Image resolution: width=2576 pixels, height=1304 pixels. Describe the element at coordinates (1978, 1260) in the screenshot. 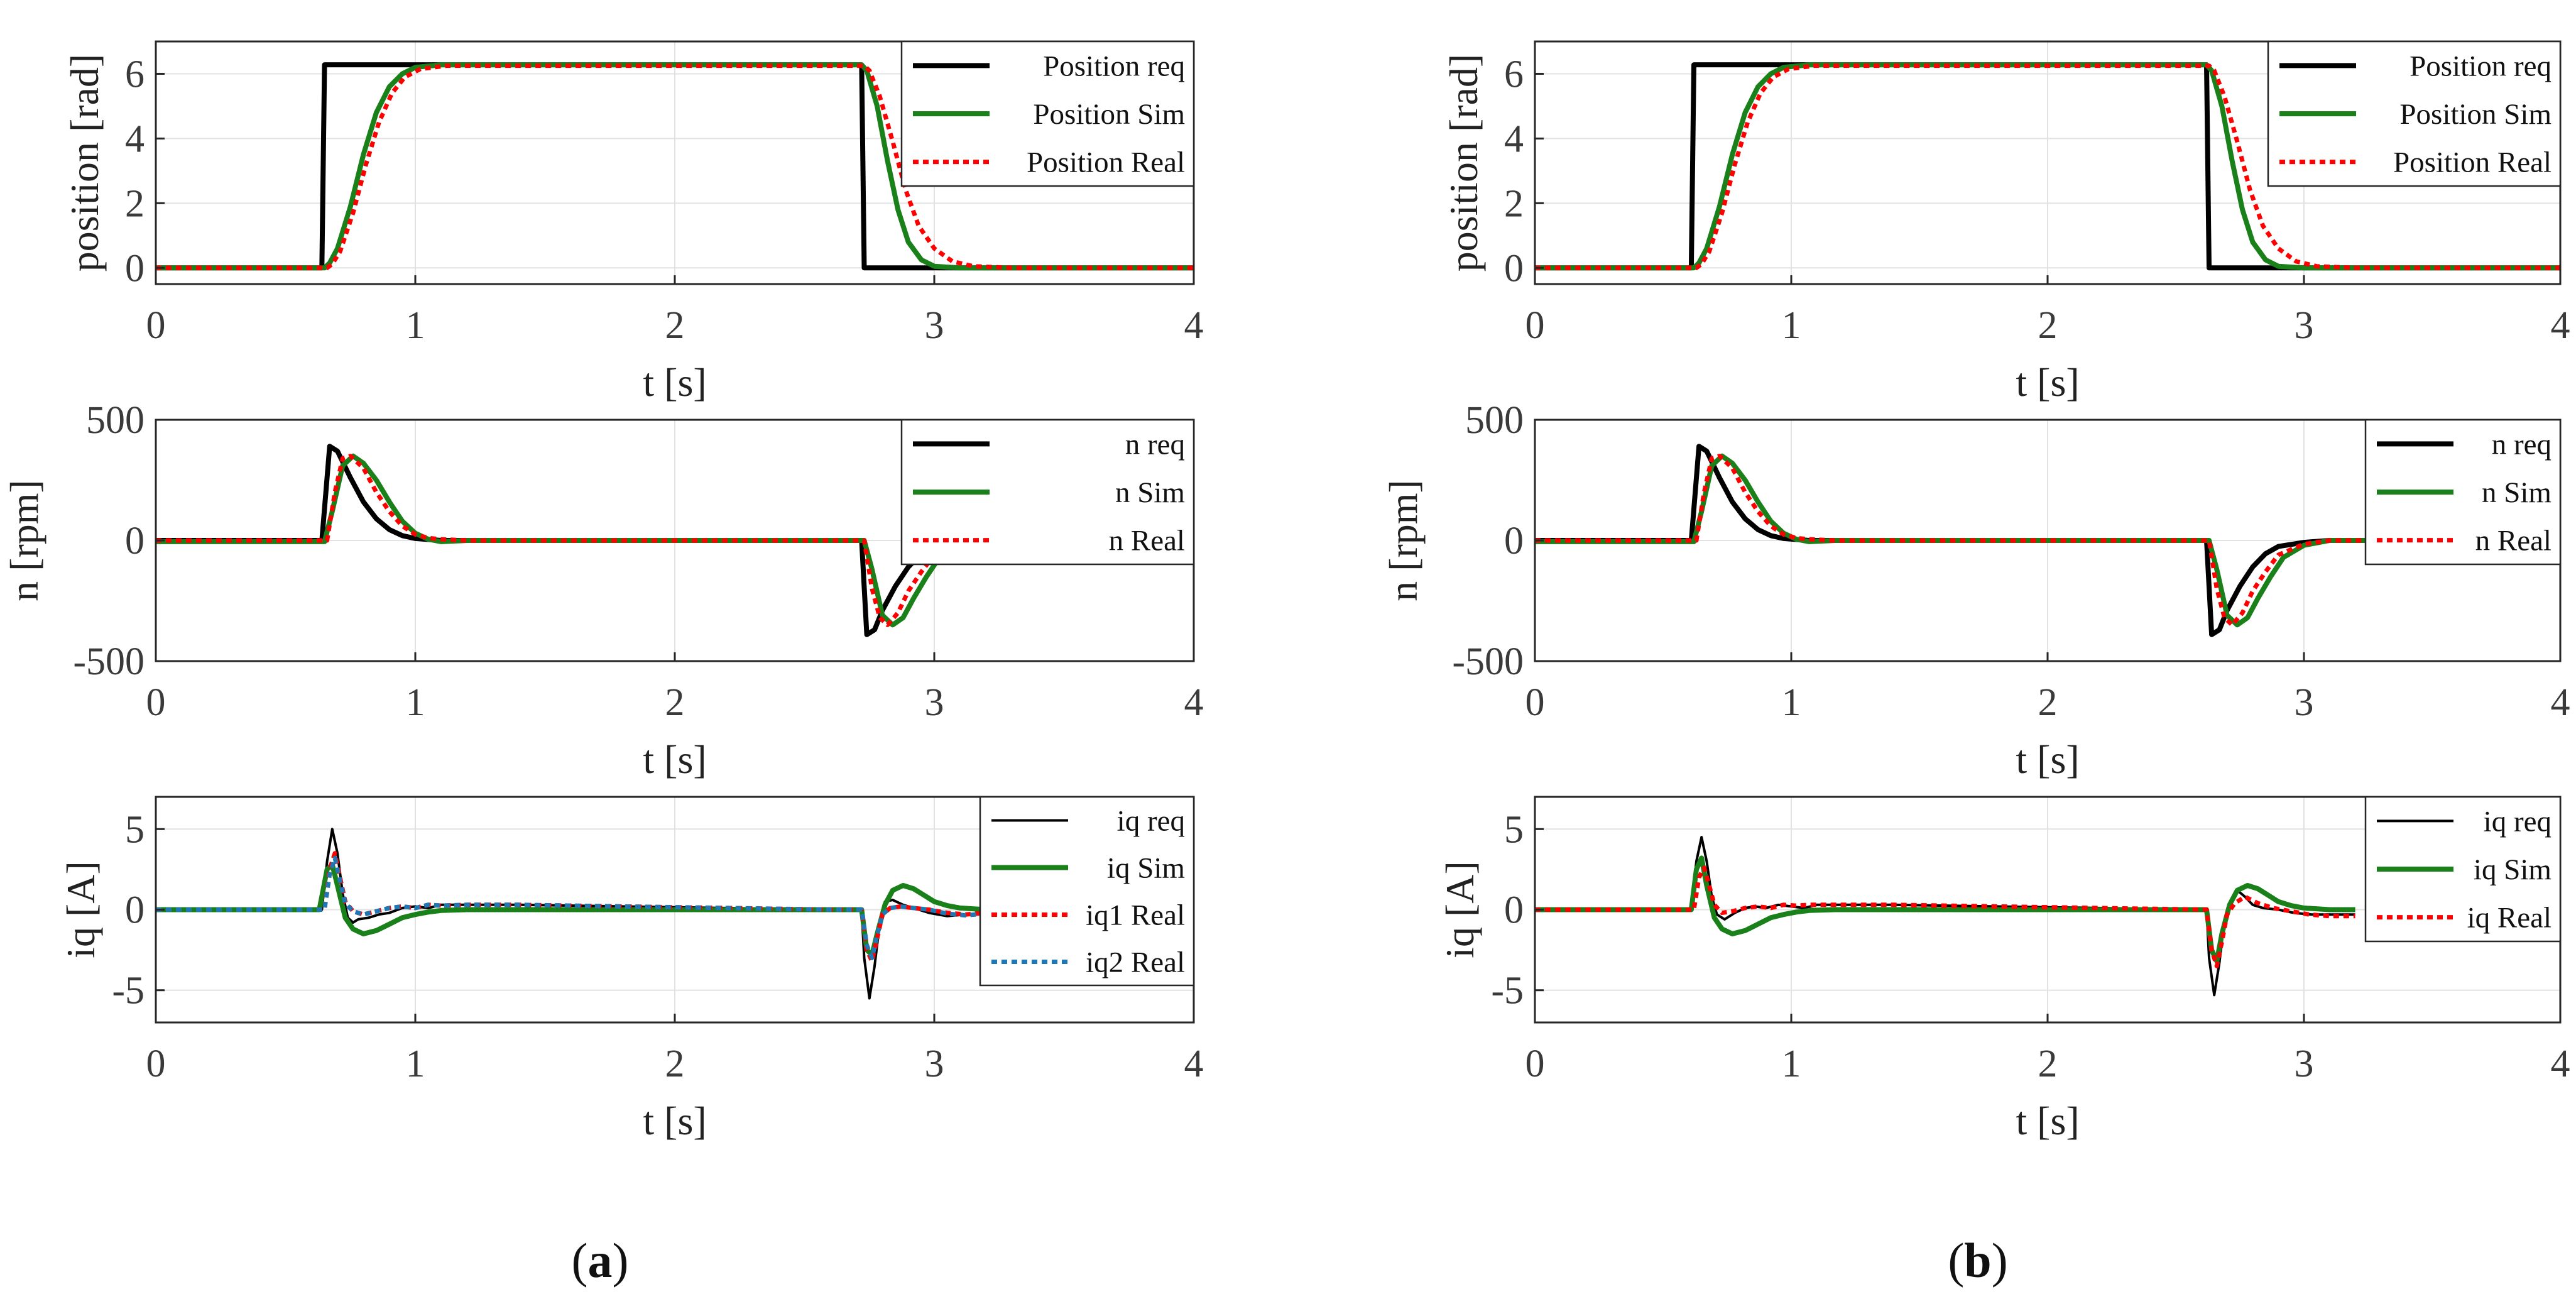

I see `caption-b: (b)` at that location.